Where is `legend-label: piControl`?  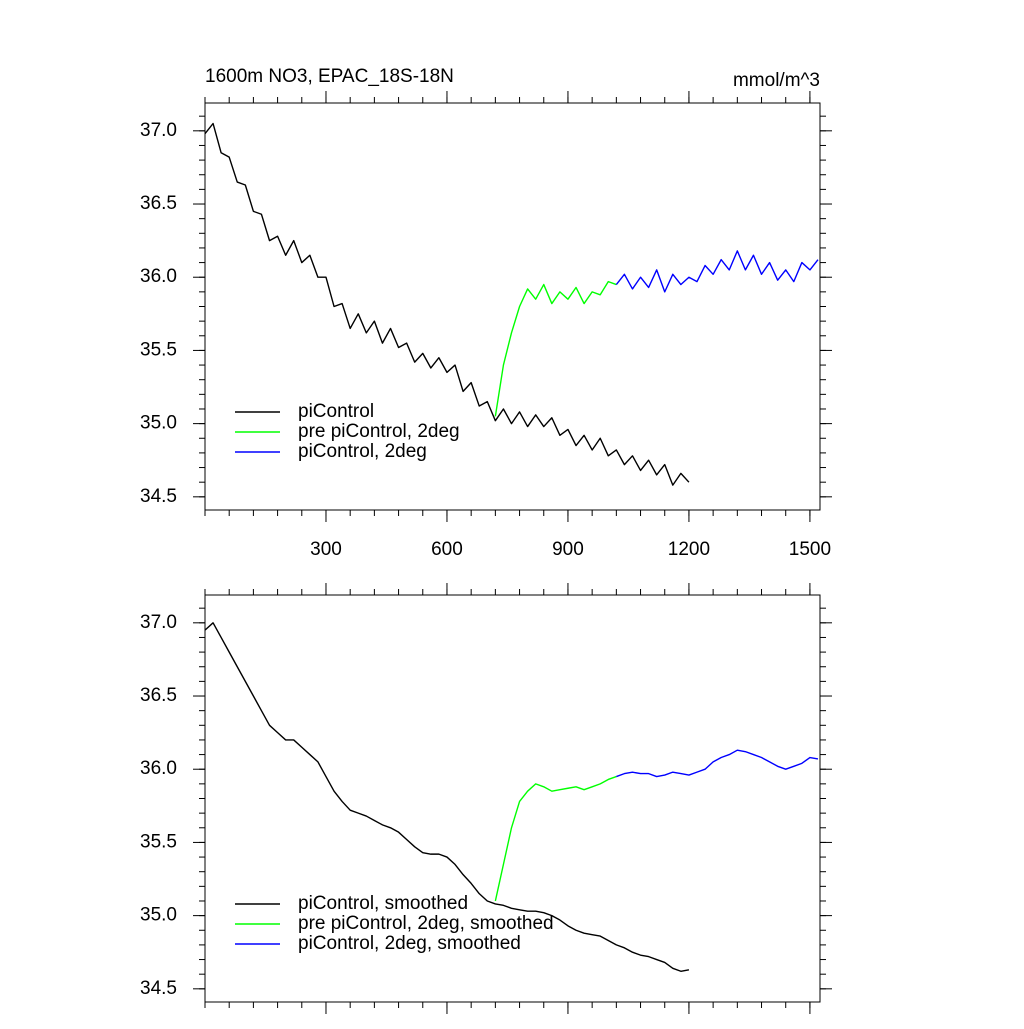
legend-label: piControl is located at coordinates (336, 411).